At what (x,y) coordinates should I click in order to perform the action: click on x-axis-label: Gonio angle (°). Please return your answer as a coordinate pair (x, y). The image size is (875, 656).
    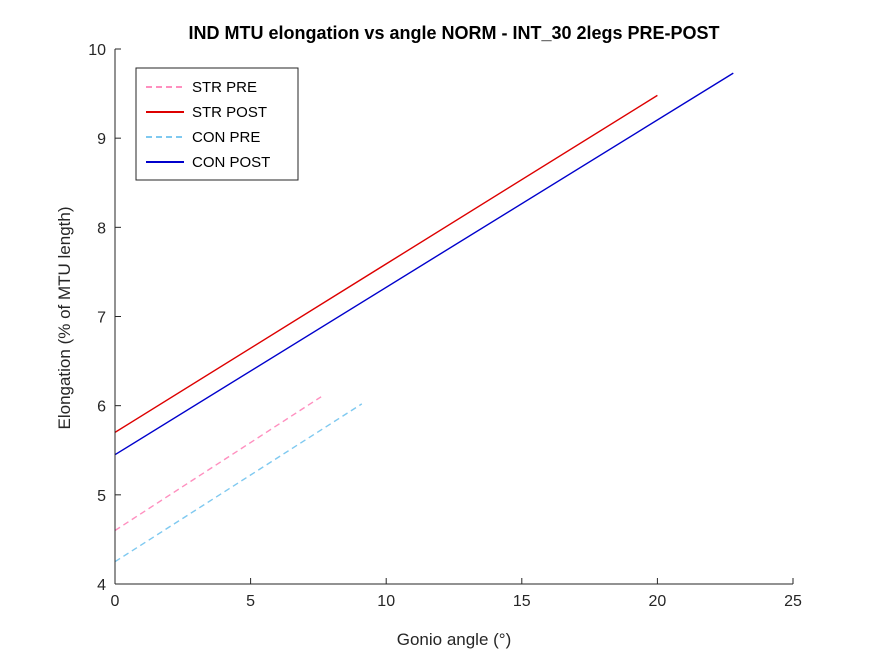
    Looking at the image, I should click on (454, 639).